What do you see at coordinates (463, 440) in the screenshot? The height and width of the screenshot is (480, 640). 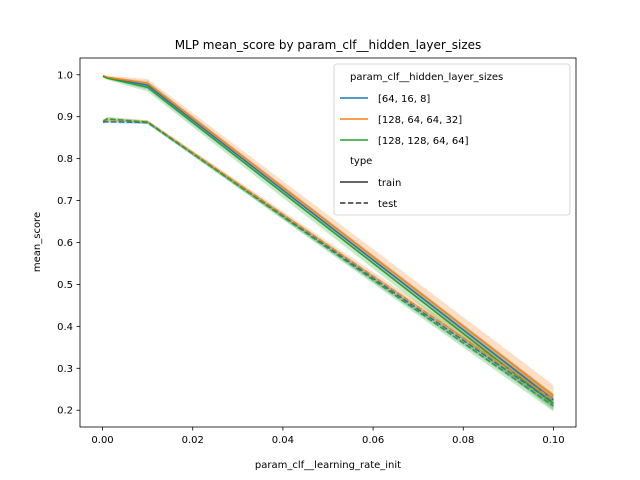 I see `x-tick-label: 0.08` at bounding box center [463, 440].